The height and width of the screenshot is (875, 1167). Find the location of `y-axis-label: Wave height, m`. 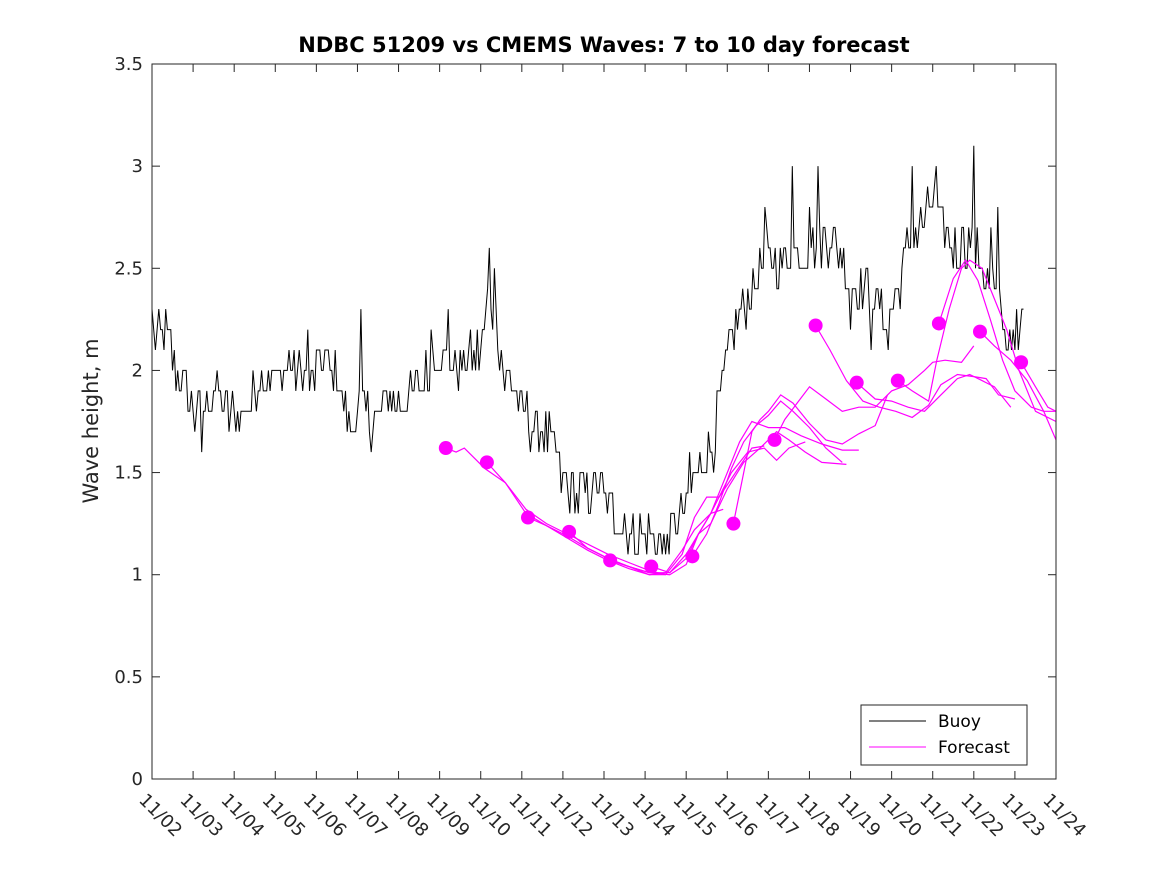

y-axis-label: Wave height, m is located at coordinates (91, 420).